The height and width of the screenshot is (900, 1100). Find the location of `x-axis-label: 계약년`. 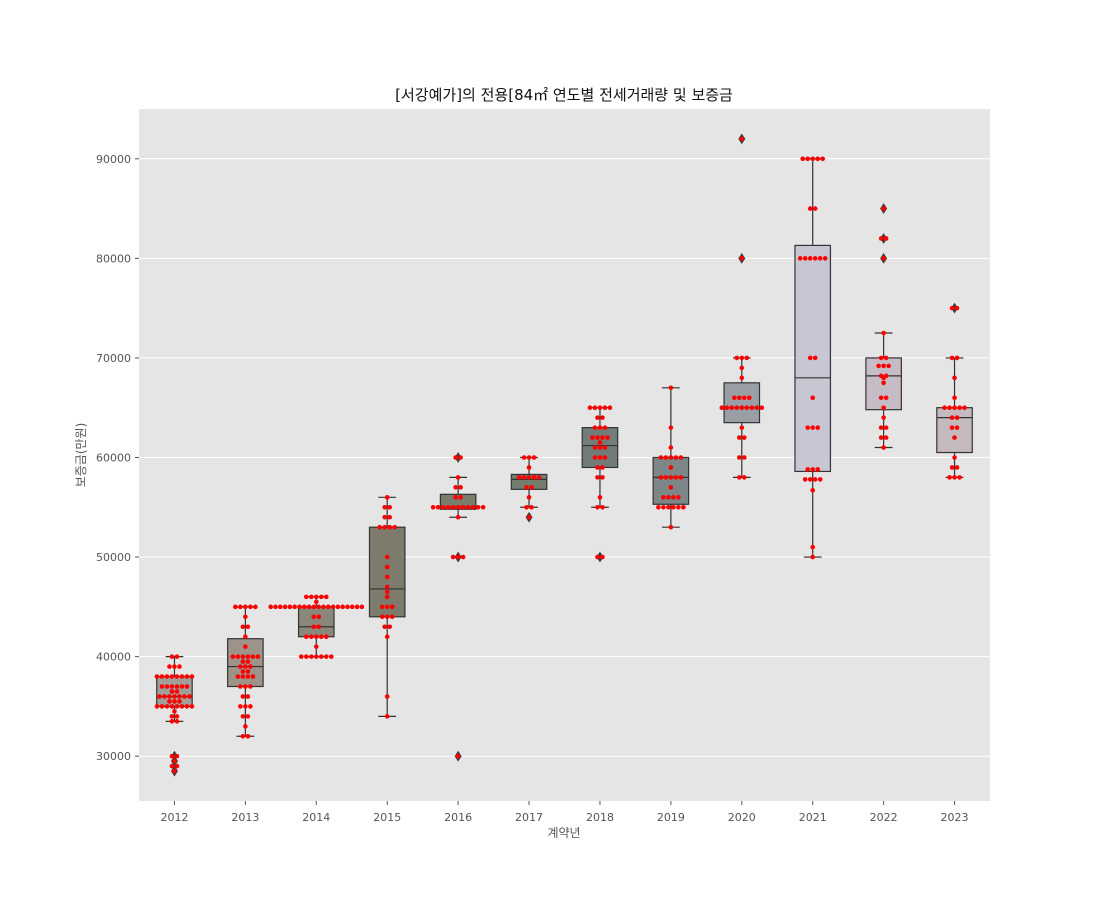

x-axis-label: 계약년 is located at coordinates (563, 832).